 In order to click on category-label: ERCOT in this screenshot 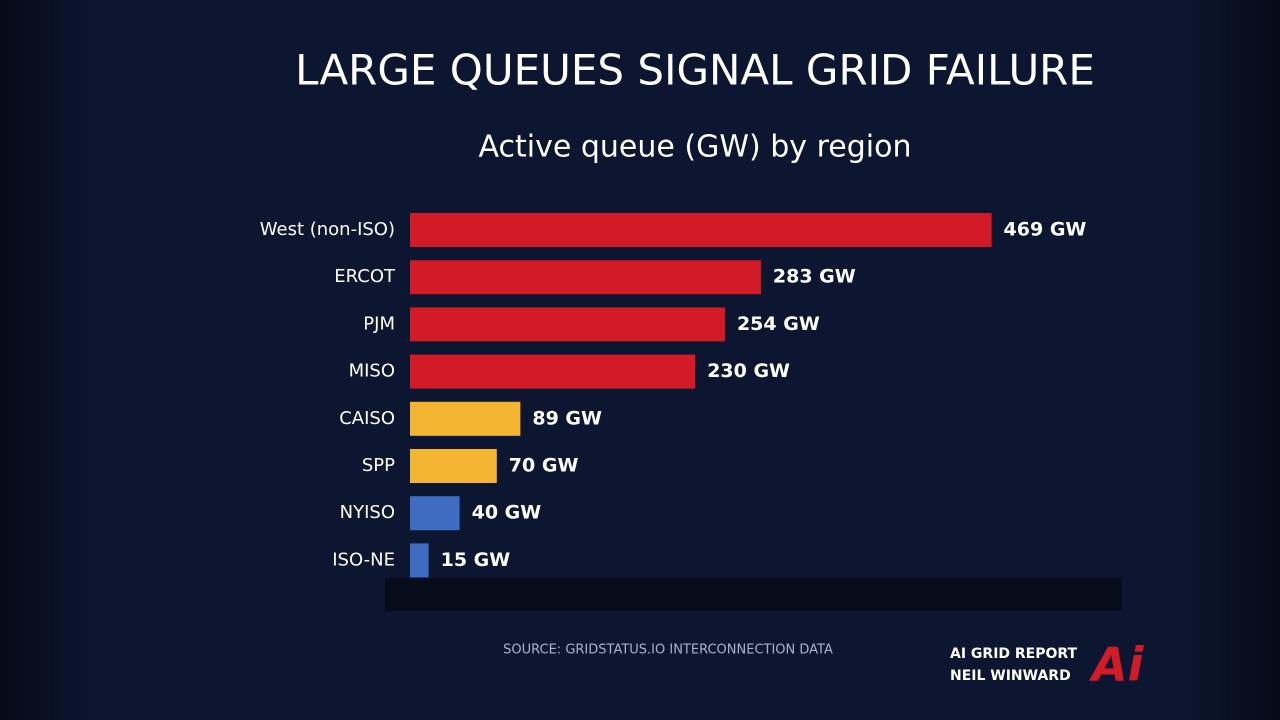, I will do `click(365, 276)`.